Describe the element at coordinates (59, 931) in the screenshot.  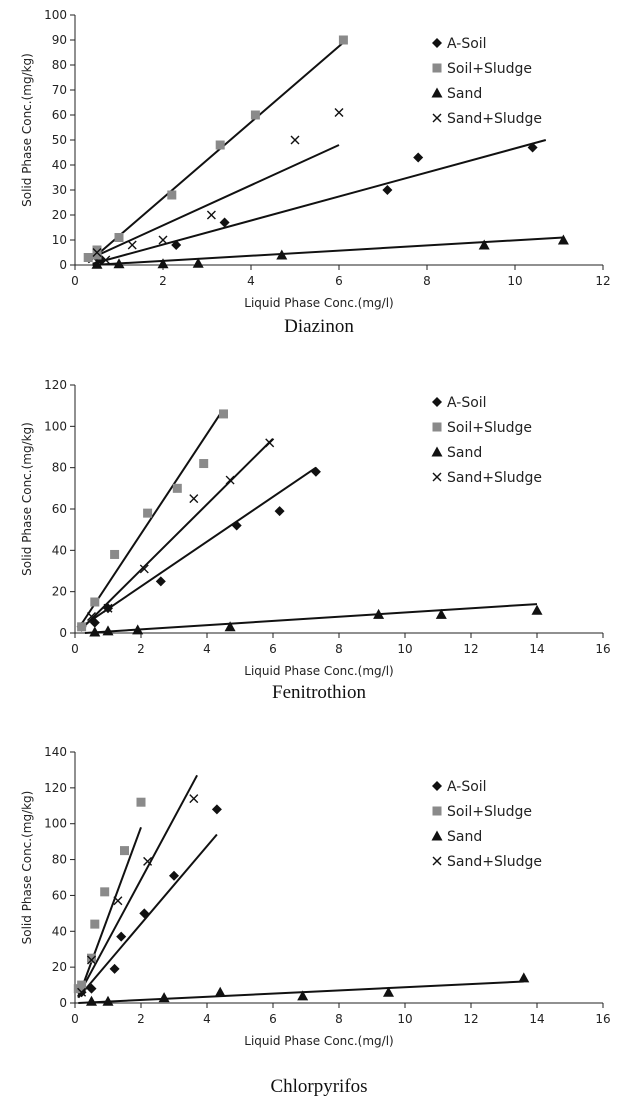
I see `y-tick-label: 40` at that location.